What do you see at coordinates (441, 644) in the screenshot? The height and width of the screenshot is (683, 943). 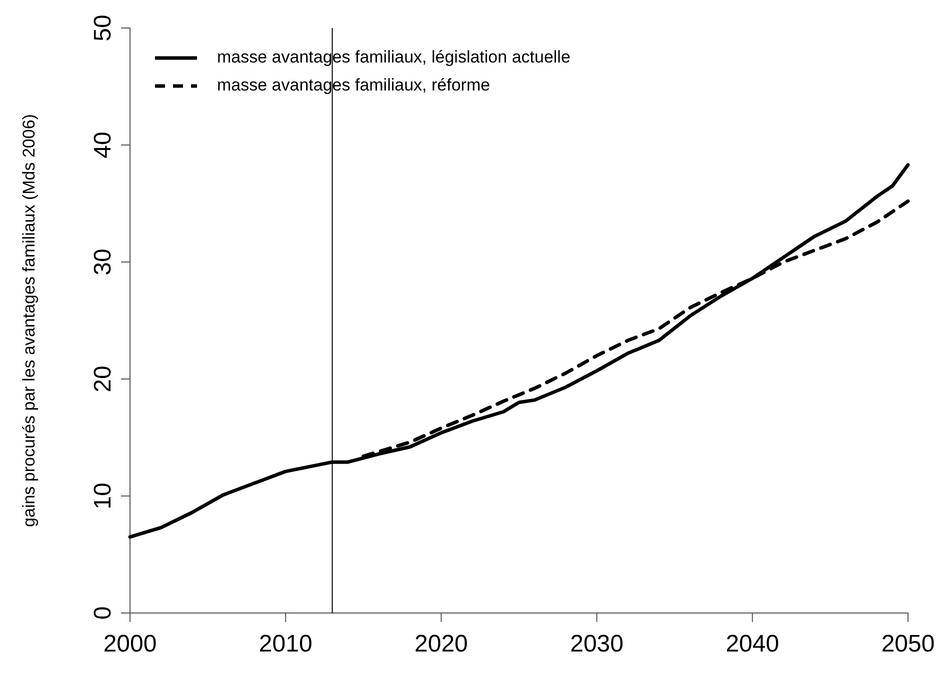 I see `x-tick-label: 2020` at bounding box center [441, 644].